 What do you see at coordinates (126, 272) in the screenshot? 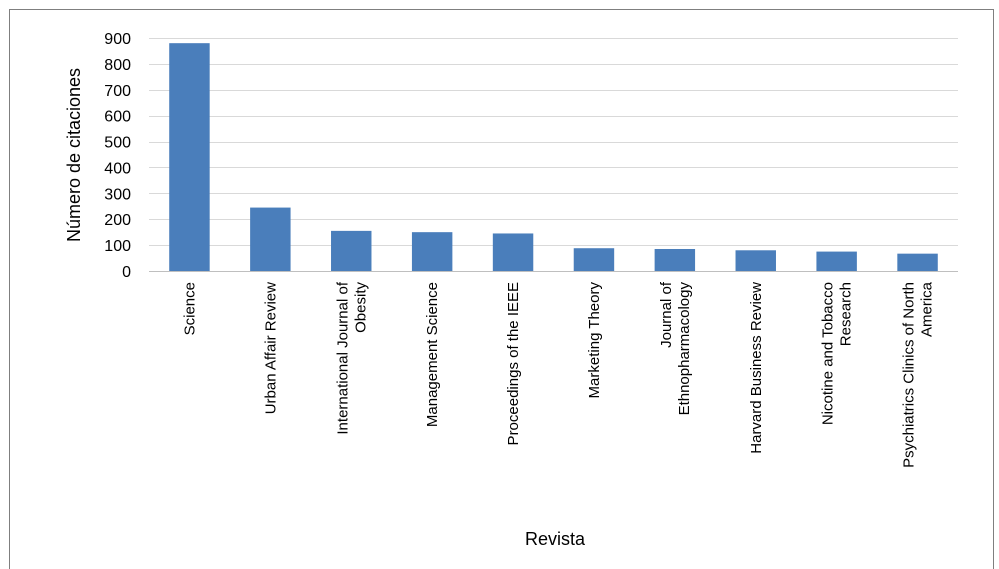
I see `y-tick-label: 0` at bounding box center [126, 272].